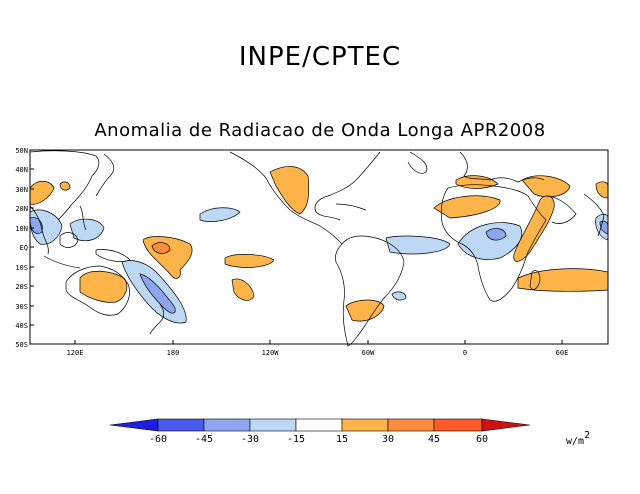 Image resolution: width=640 pixels, height=494 pixels. What do you see at coordinates (83, 218) in the screenshot?
I see `coastline-philippines` at bounding box center [83, 218].